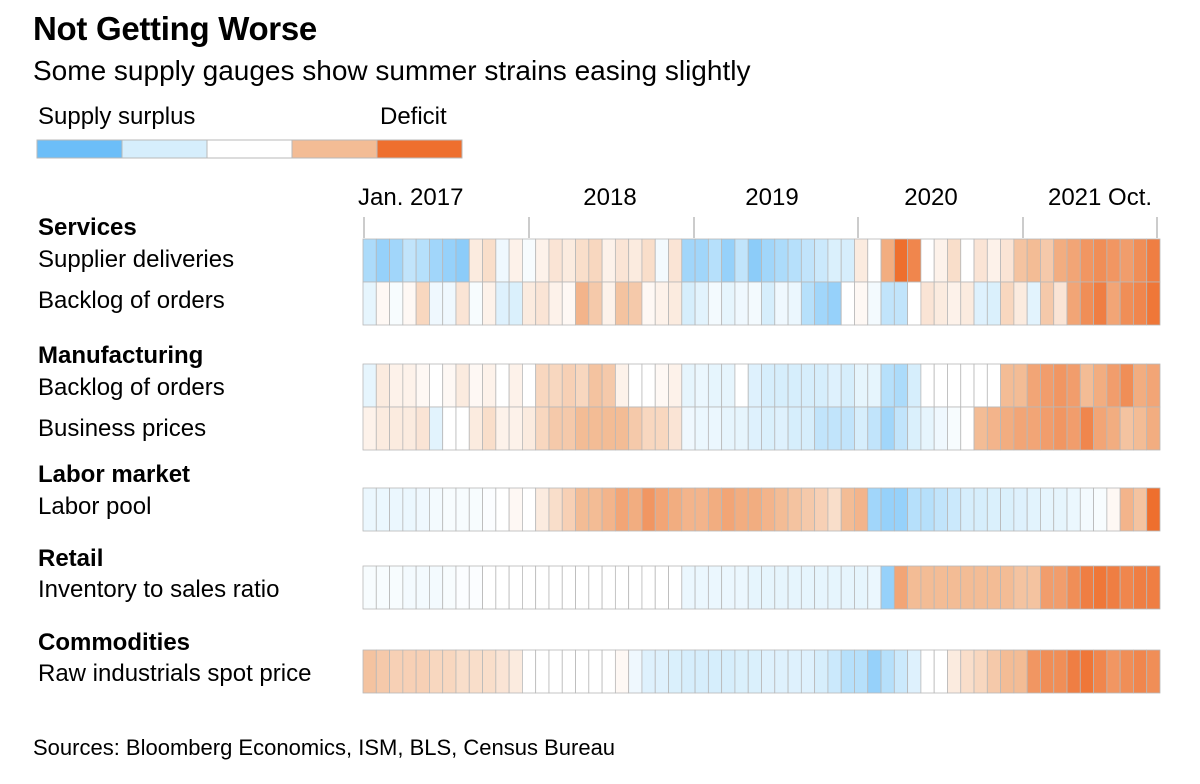 The height and width of the screenshot is (784, 1200). I want to click on row-label: Backlog of orders, so click(131, 300).